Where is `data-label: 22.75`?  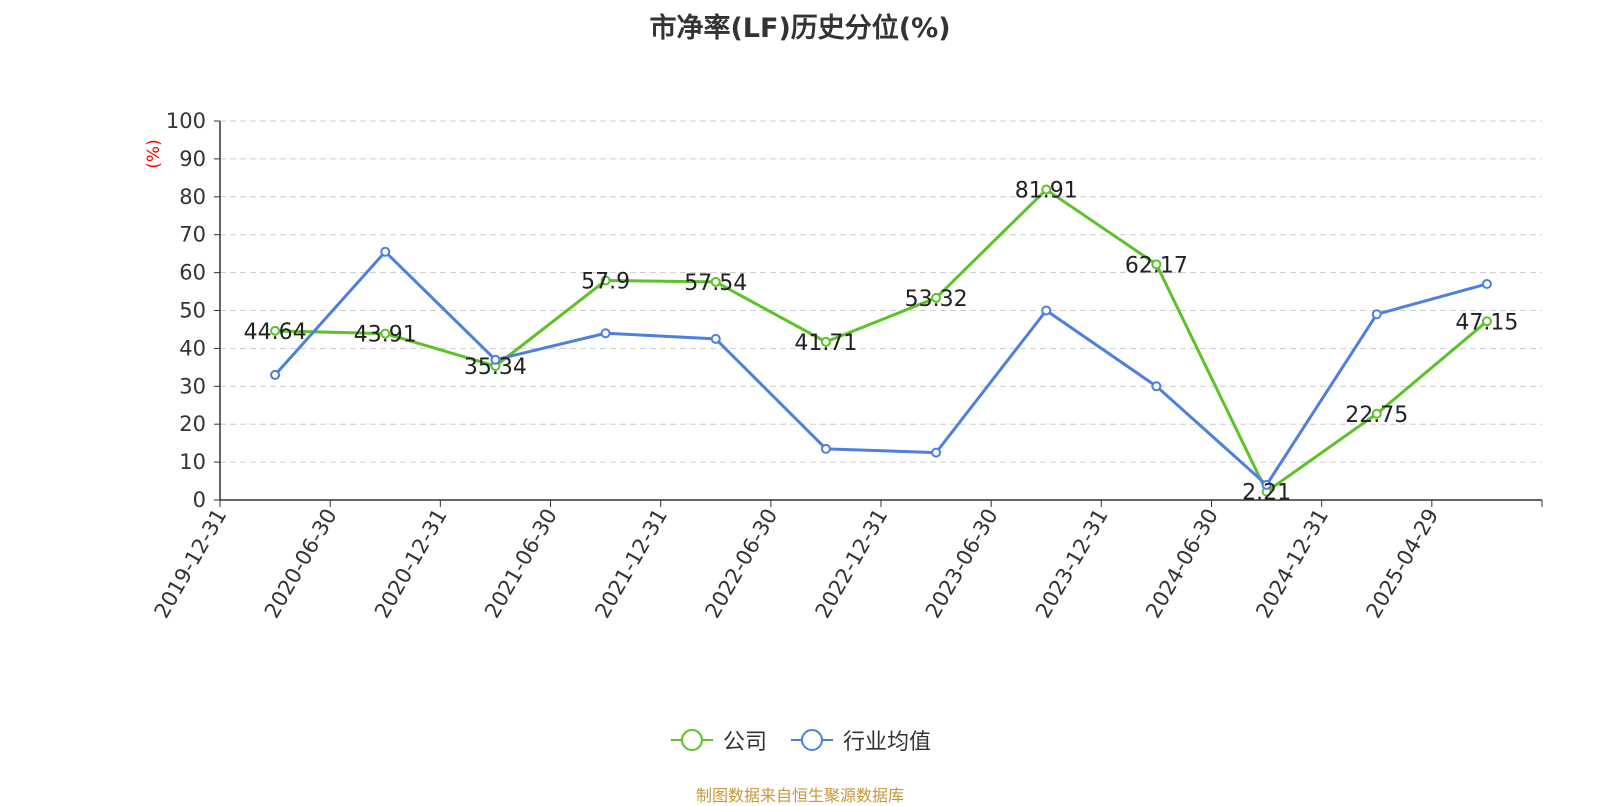 data-label: 22.75 is located at coordinates (1376, 415).